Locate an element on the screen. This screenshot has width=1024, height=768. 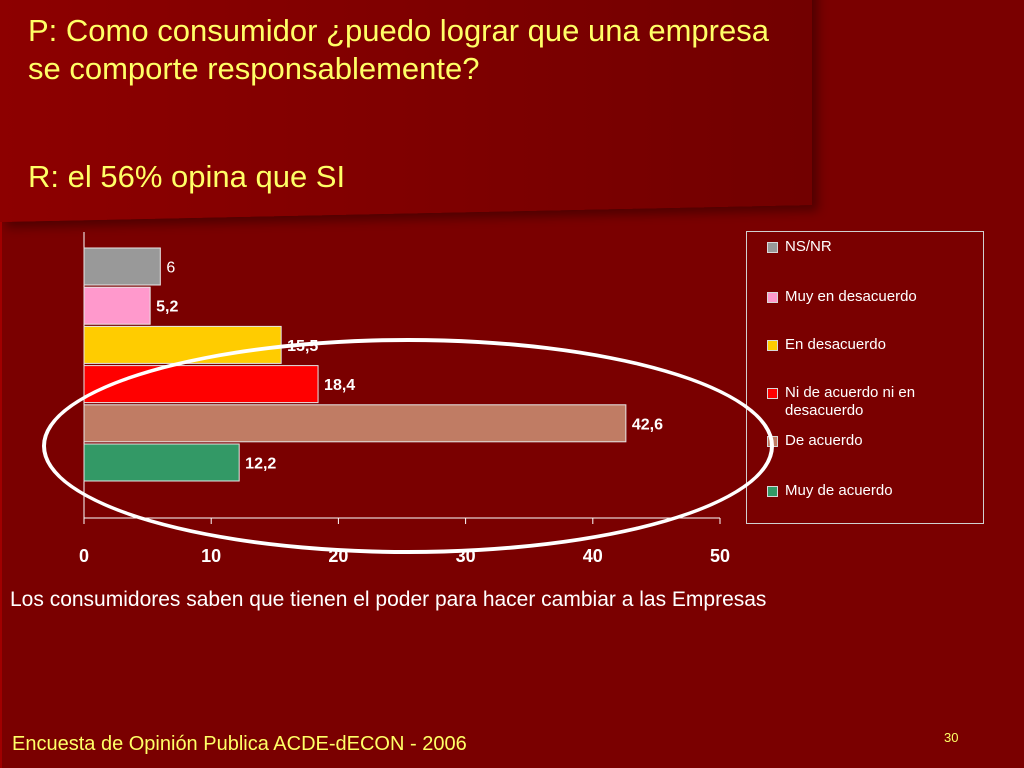
legend-item: Ni de acuerdo ni en desacuerdo is located at coordinates (871, 402).